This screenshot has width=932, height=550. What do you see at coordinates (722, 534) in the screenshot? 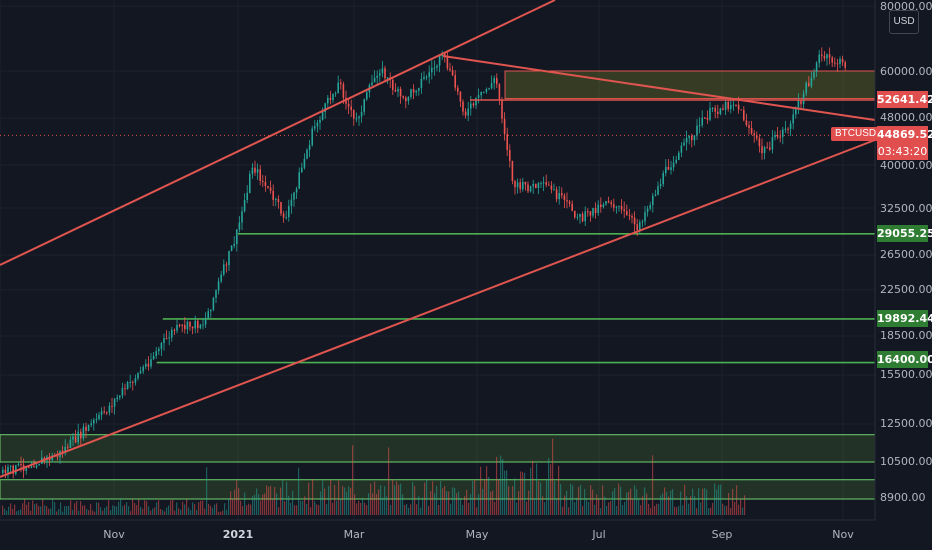
I see `x-tick-label: Sep` at bounding box center [722, 534].